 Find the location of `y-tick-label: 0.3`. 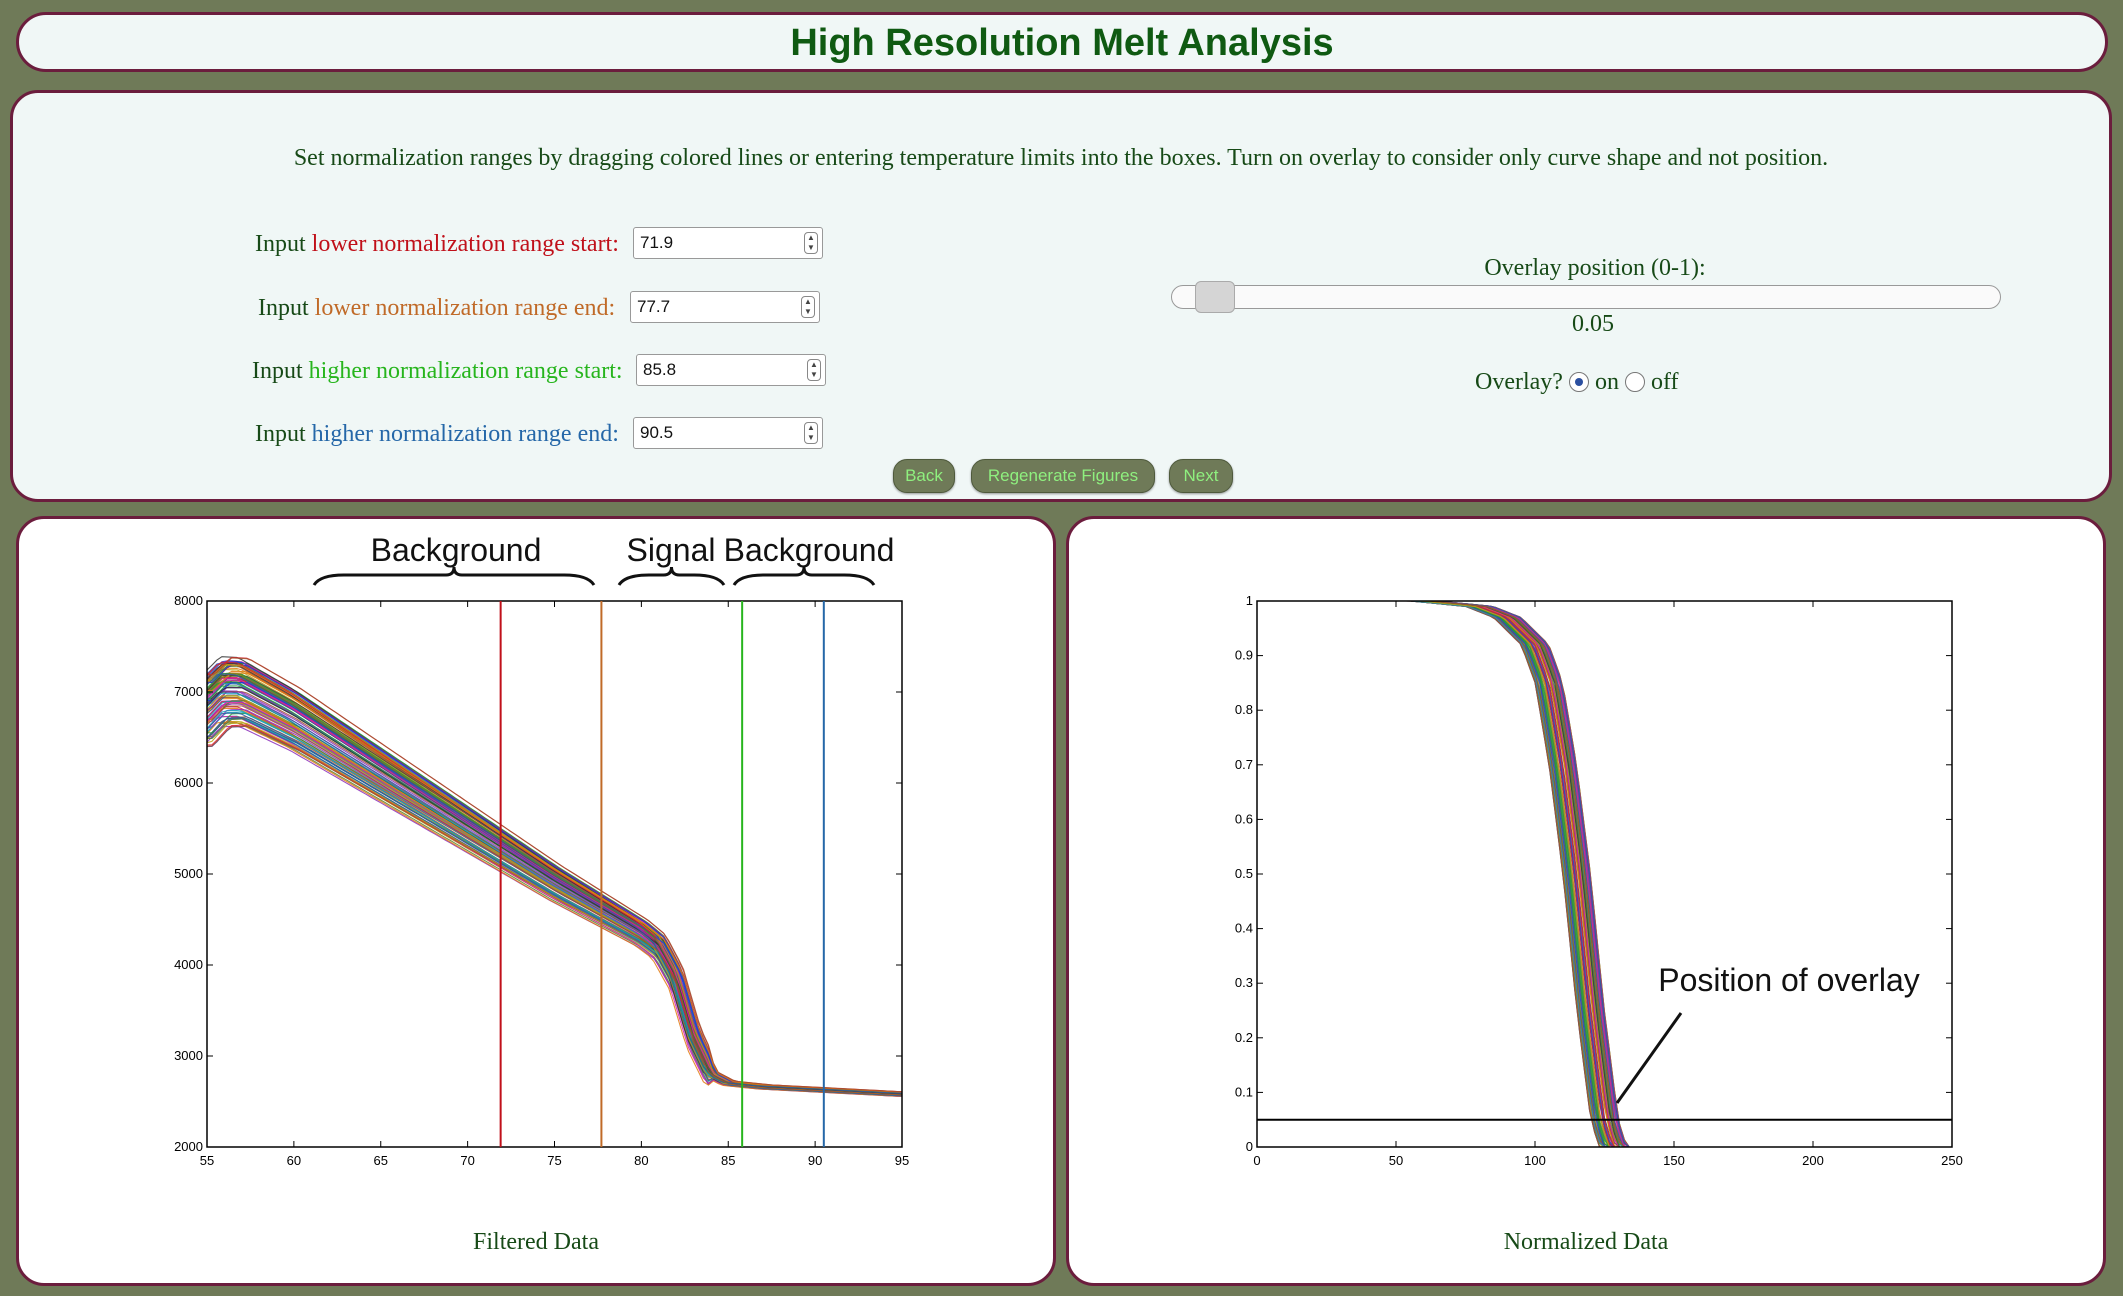

y-tick-label: 0.3 is located at coordinates (1244, 982).